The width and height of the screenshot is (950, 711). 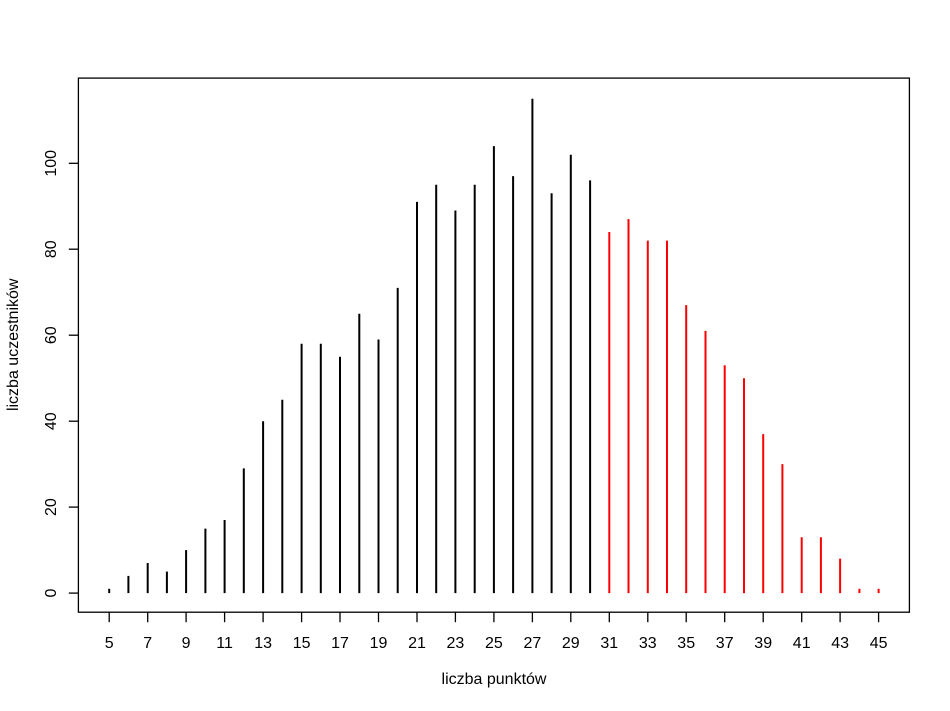 What do you see at coordinates (609, 643) in the screenshot?
I see `svg-text: 31` at bounding box center [609, 643].